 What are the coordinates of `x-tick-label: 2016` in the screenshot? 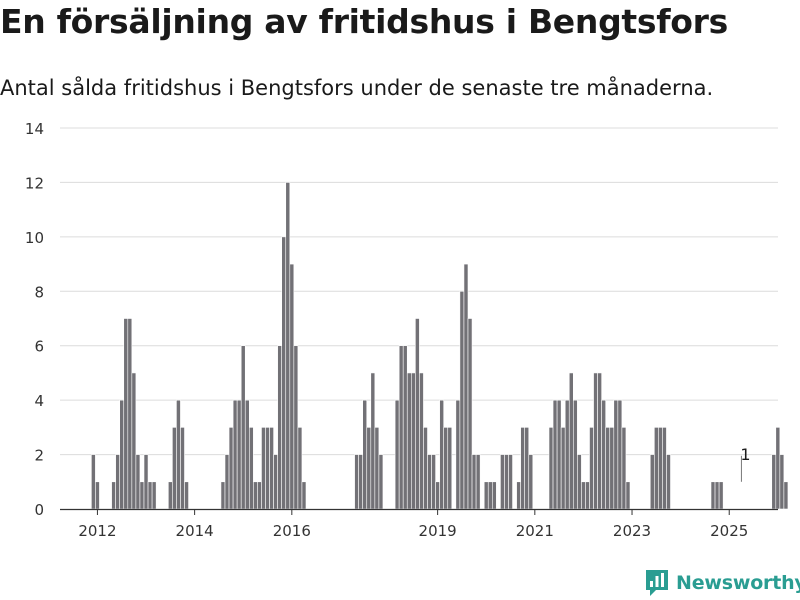 It's located at (292, 531).